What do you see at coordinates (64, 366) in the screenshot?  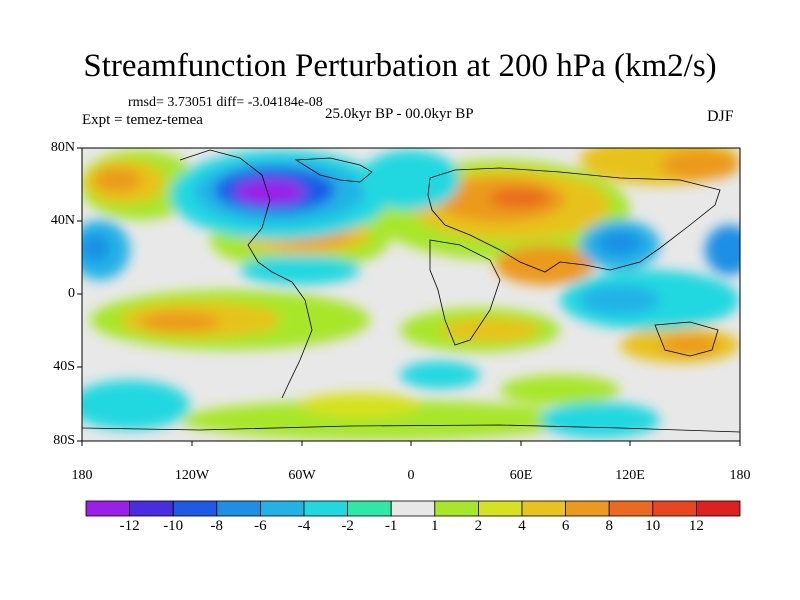 I see `lat-label-40s: 40S` at bounding box center [64, 366].